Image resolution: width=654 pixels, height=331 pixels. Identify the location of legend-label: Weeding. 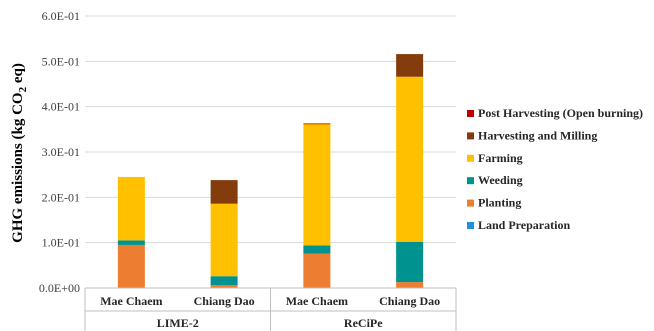
(500, 180).